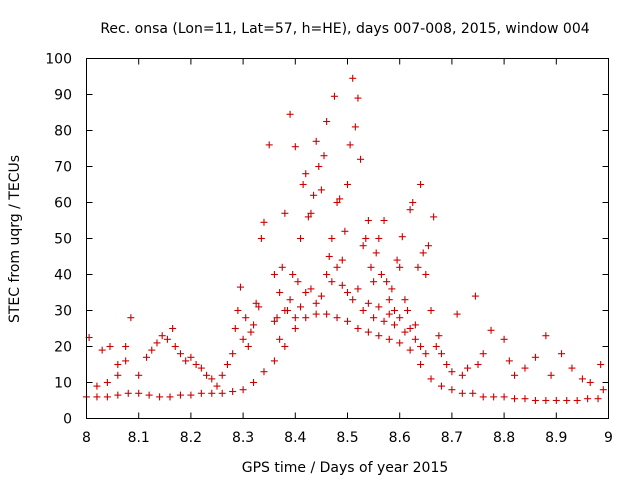 The height and width of the screenshot is (480, 640). What do you see at coordinates (63, 240) in the screenshot?
I see `y-tick-label: 50` at bounding box center [63, 240].